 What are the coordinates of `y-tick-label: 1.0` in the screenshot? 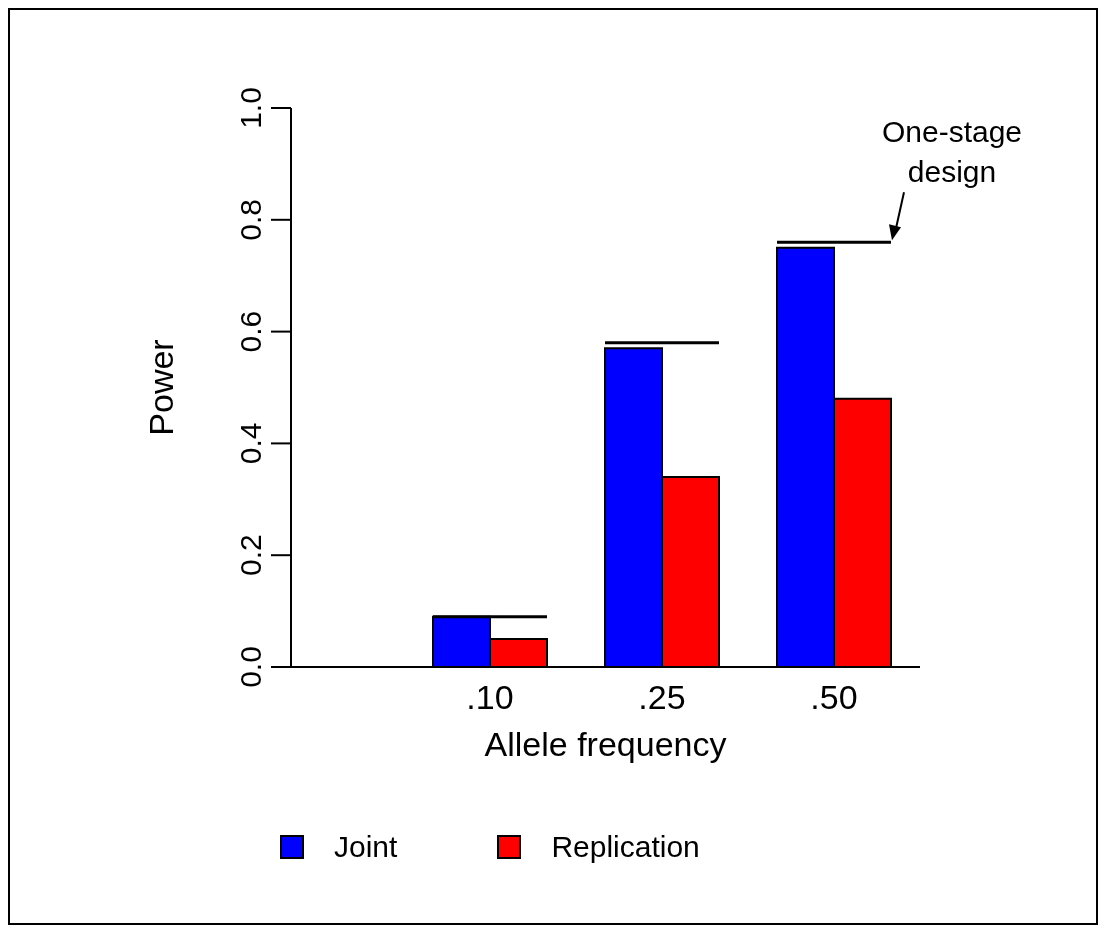 It's located at (250, 108).